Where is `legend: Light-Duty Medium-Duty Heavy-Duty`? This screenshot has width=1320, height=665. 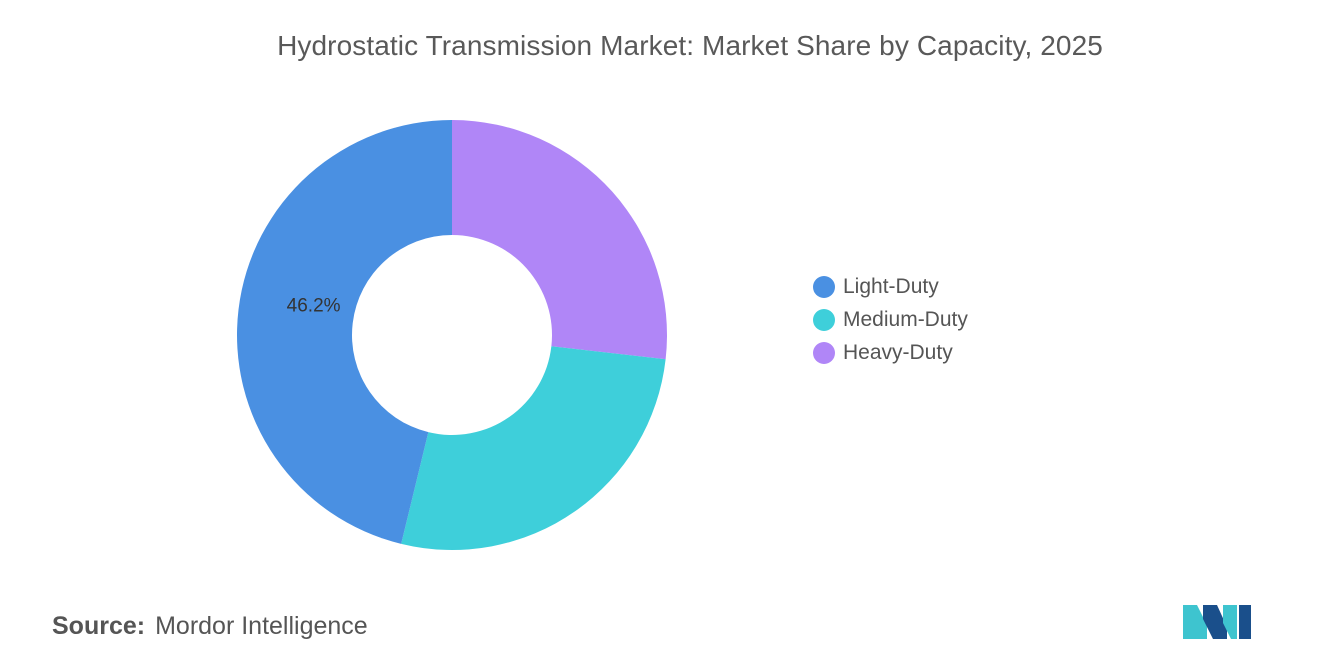
legend: Light-Duty Medium-Duty Heavy-Duty is located at coordinates (890, 319).